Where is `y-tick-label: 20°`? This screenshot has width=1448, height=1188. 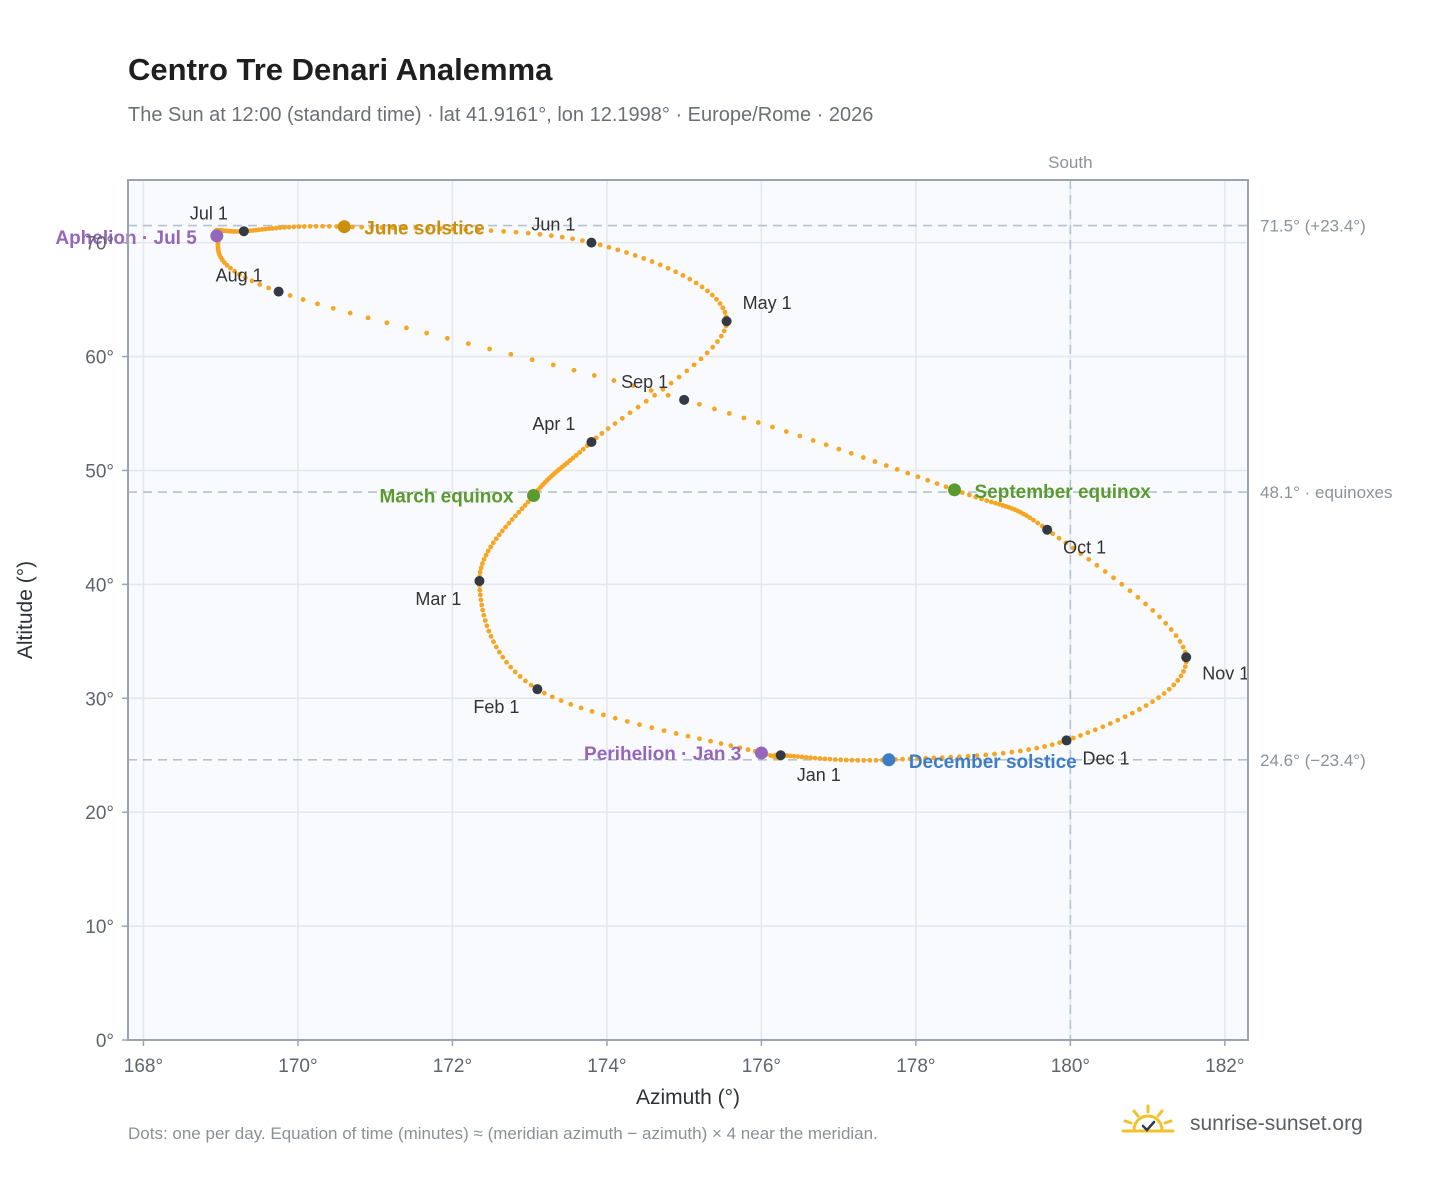 y-tick-label: 20° is located at coordinates (99, 813).